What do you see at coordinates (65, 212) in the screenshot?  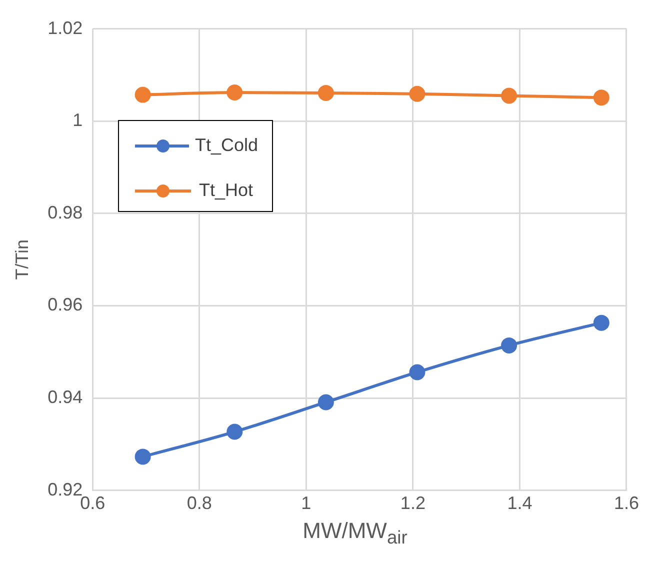 I see `y-tick-label: 0.98` at bounding box center [65, 212].